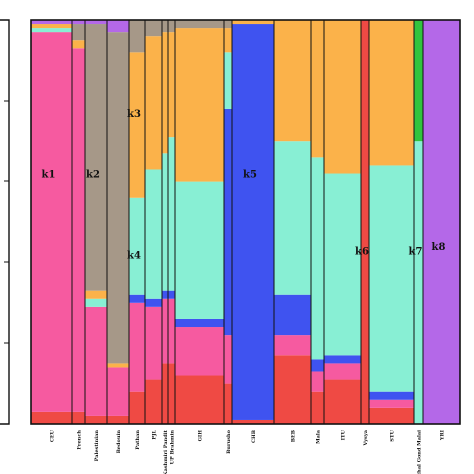 The height and width of the screenshot is (474, 474). Describe the element at coordinates (134, 114) in the screenshot. I see `cluster-label-k3: k3` at that location.